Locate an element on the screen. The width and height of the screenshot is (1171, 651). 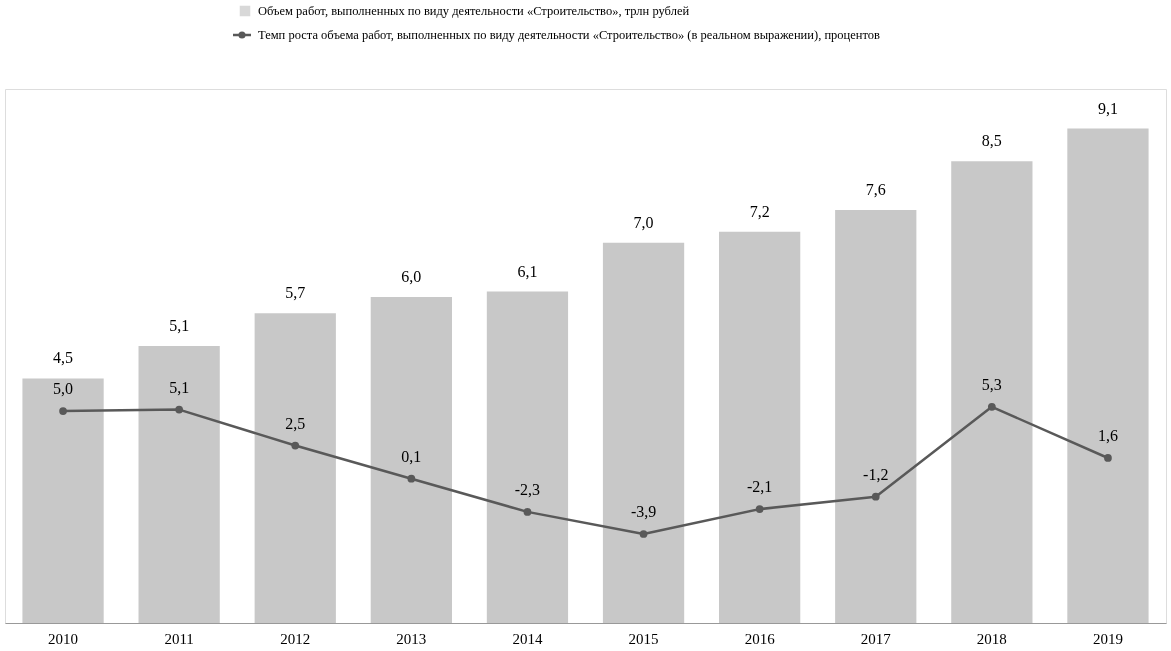
data-label: 7,0 is located at coordinates (643, 222).